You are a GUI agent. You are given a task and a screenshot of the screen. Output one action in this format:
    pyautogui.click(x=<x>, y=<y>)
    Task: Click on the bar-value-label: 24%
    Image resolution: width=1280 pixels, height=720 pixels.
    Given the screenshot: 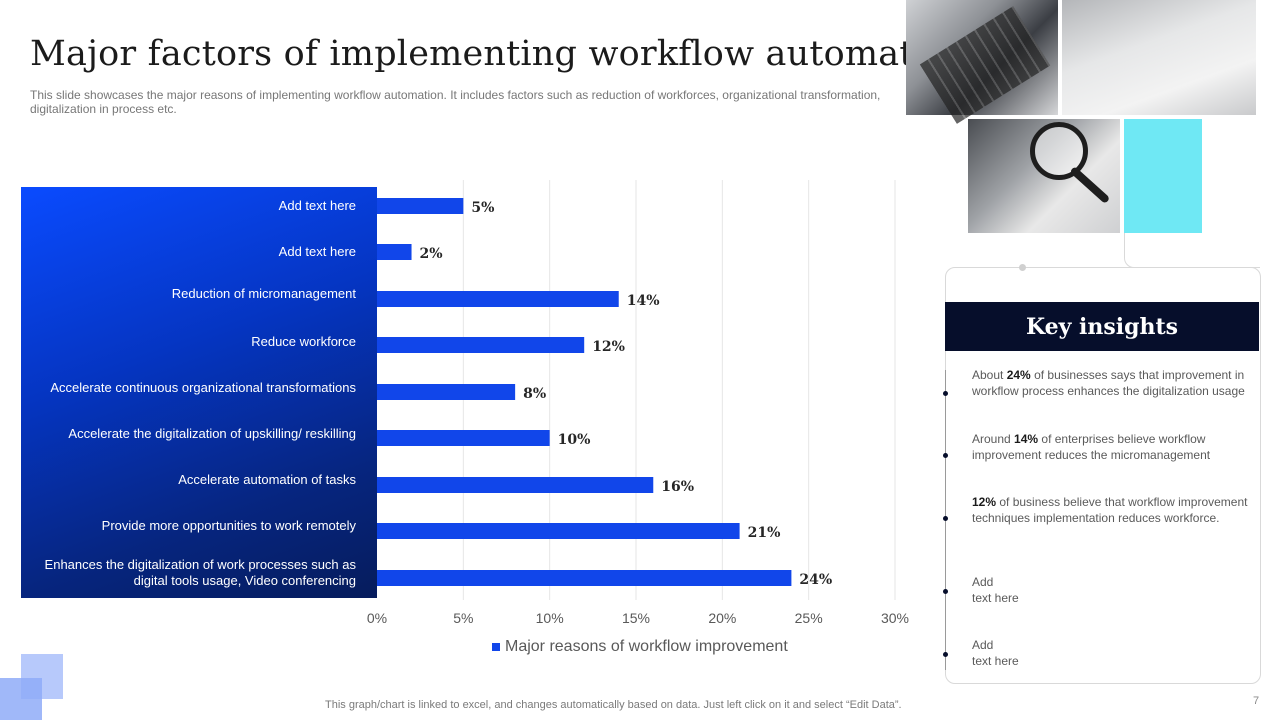 What is the action you would take?
    pyautogui.click(x=815, y=580)
    